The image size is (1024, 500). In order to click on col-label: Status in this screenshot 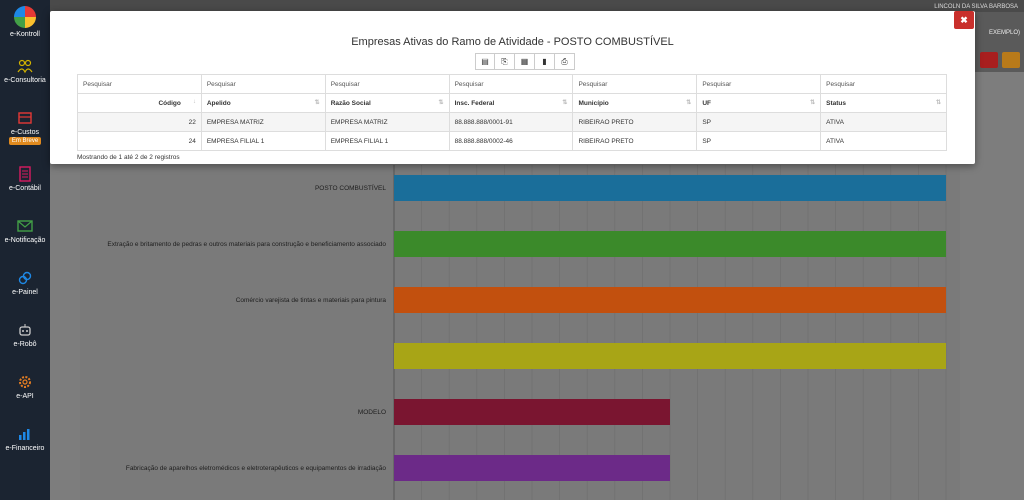, I will do `click(836, 103)`.